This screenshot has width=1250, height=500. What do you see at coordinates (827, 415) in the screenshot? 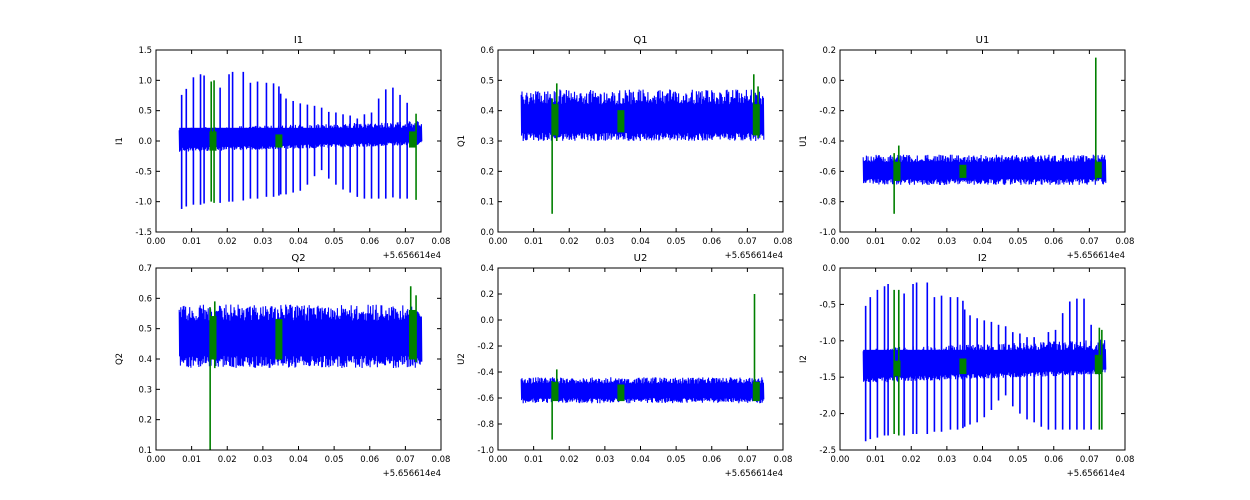
I see `y-tick-label: -2.0` at bounding box center [827, 415].